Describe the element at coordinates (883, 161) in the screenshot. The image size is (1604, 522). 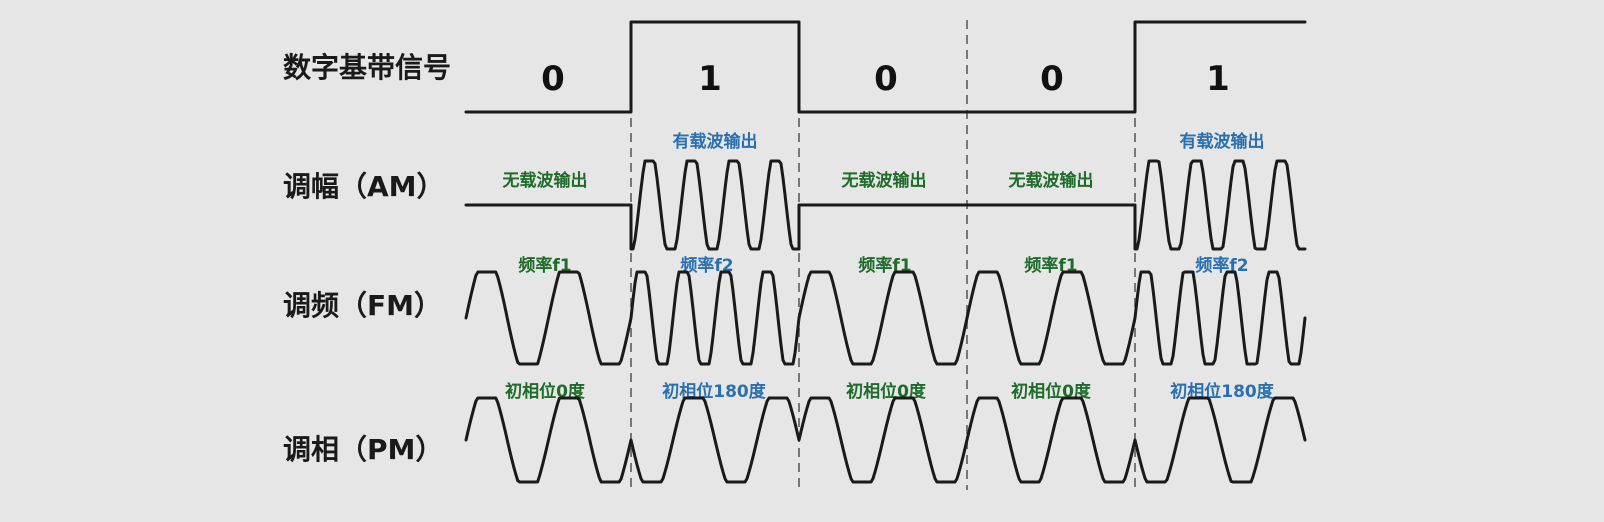
I see `am-annotations: 无载波输出 有载波输出 无载波输出 无载波输出 有载波输出` at that location.